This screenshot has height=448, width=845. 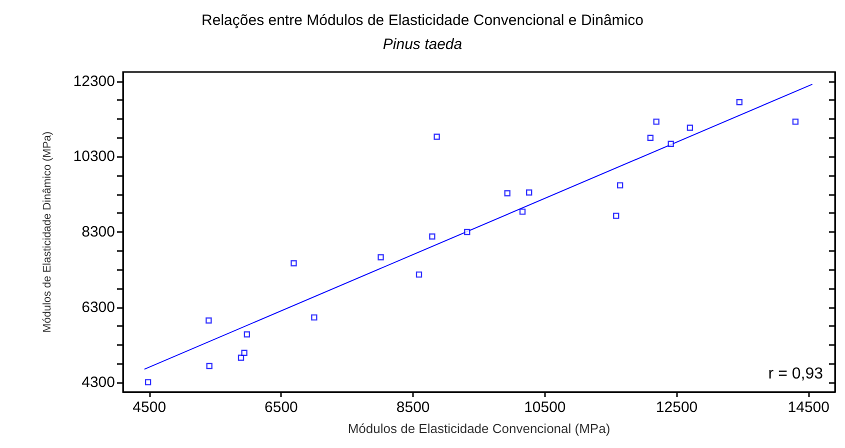 What do you see at coordinates (413, 407) in the screenshot?
I see `x-tick-label: 8500` at bounding box center [413, 407].